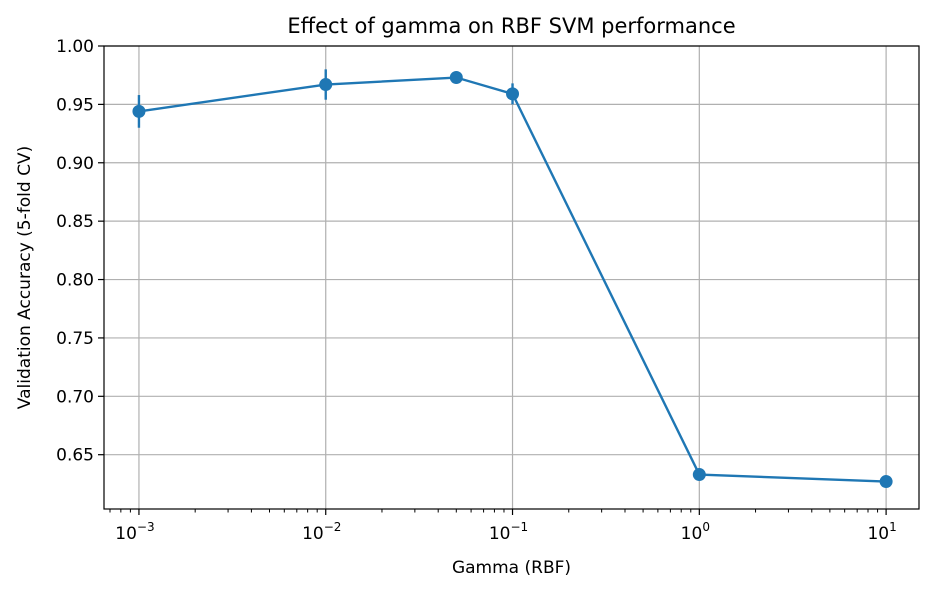 The width and height of the screenshot is (933, 591). Describe the element at coordinates (75, 222) in the screenshot. I see `y-tick-label: 0.85` at that location.